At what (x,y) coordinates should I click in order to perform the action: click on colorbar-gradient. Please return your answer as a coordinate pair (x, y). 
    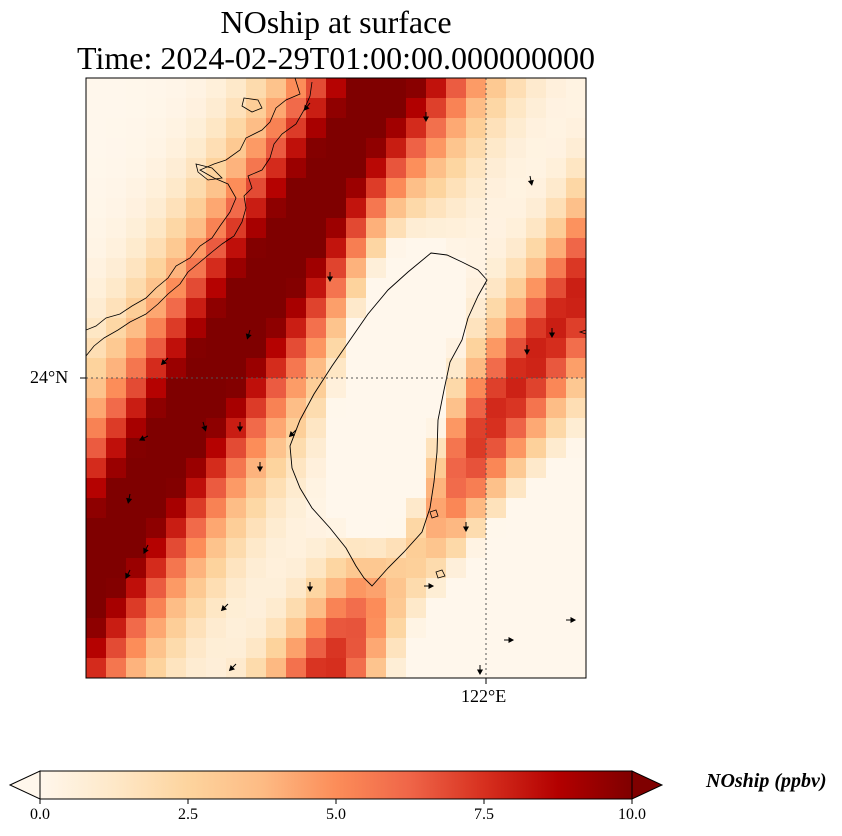
    Looking at the image, I should click on (336, 785).